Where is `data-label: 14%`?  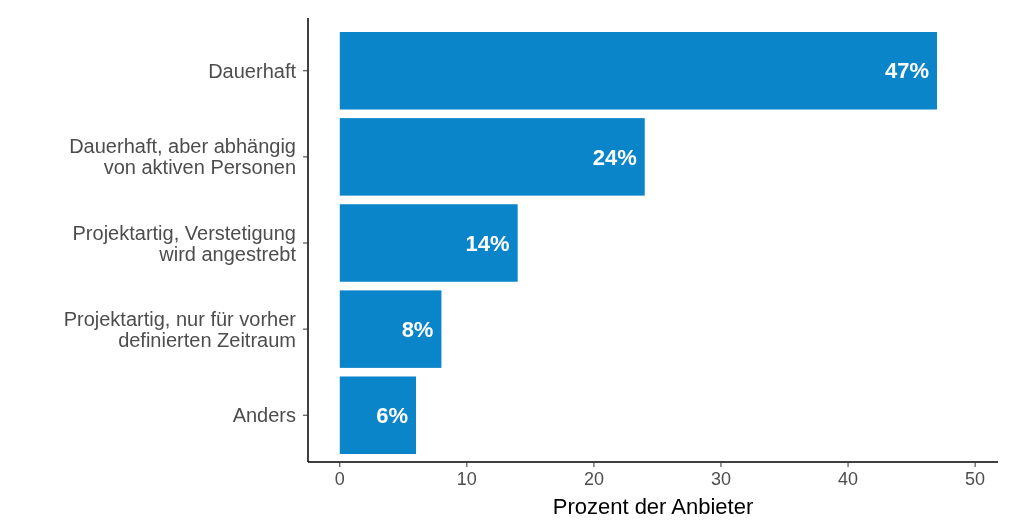 data-label: 14% is located at coordinates (487, 243).